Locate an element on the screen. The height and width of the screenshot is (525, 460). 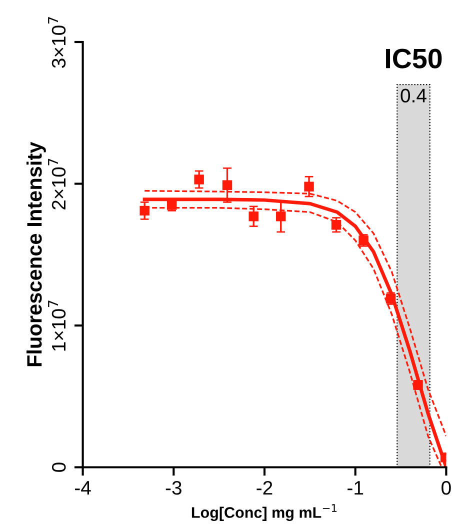
x-tick-label: -2 is located at coordinates (264, 487).